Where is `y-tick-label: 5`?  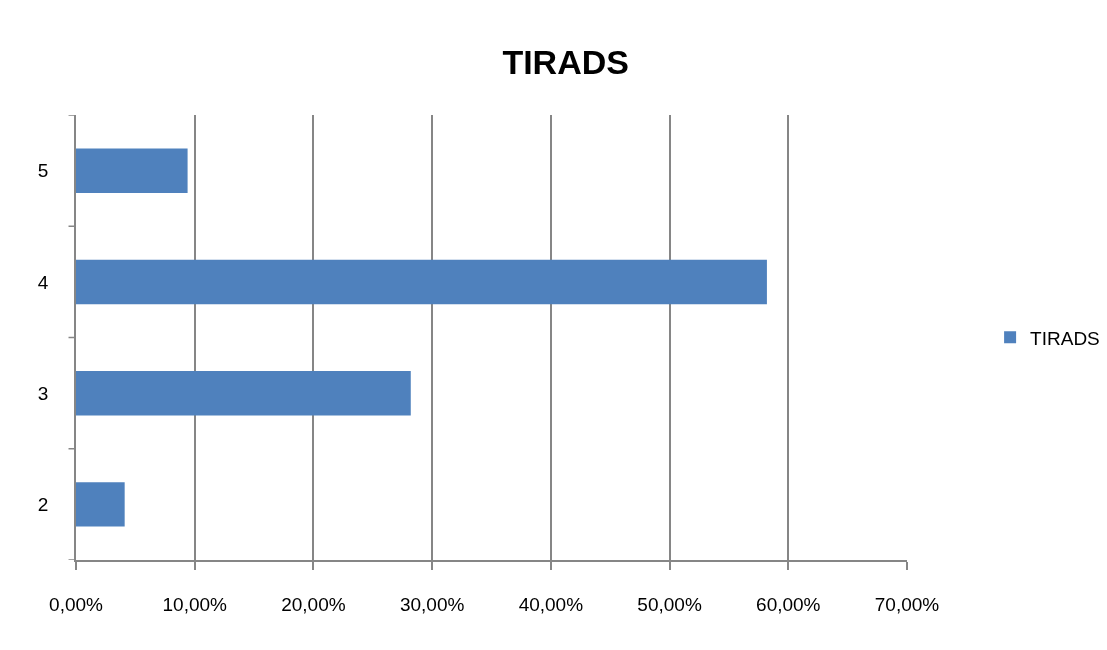 y-tick-label: 5 is located at coordinates (43, 171).